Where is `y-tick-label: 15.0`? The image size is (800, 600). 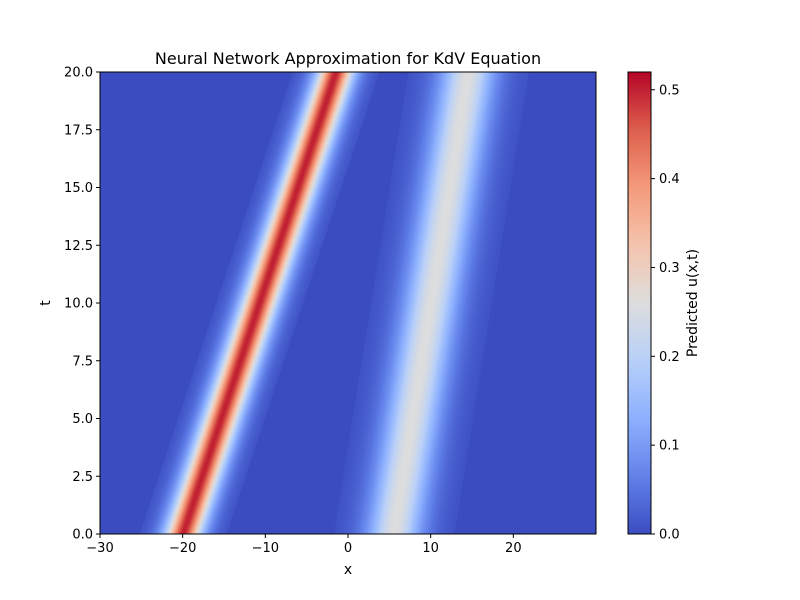 y-tick-label: 15.0 is located at coordinates (78, 188).